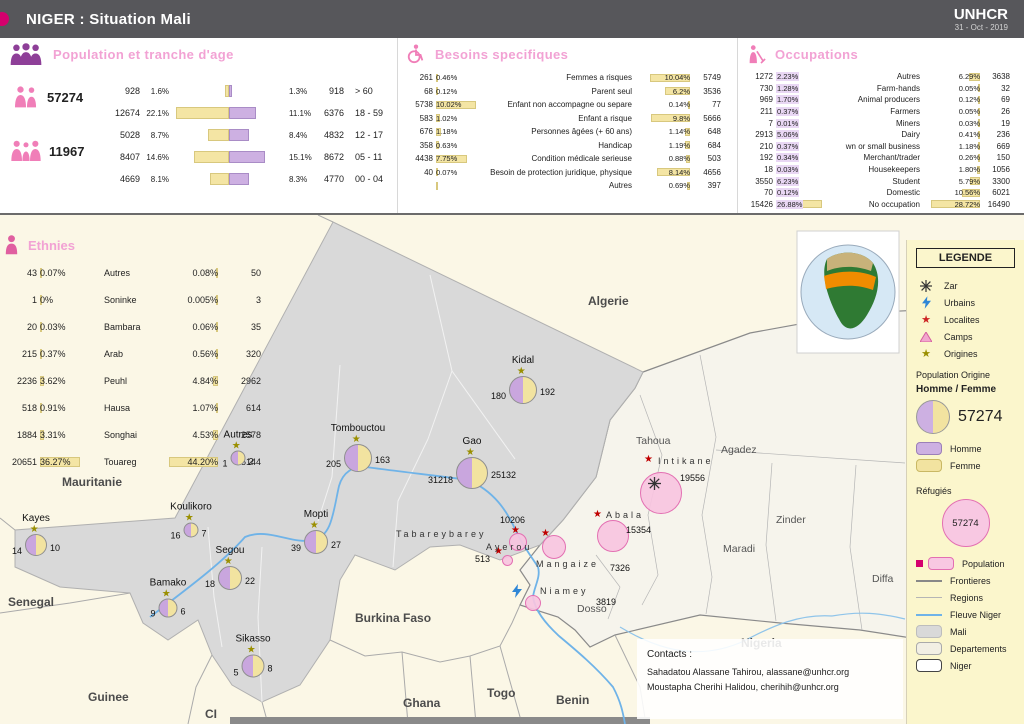 The image size is (1024, 724). What do you see at coordinates (501, 693) in the screenshot?
I see `country-label-togo: Togo` at bounding box center [501, 693].